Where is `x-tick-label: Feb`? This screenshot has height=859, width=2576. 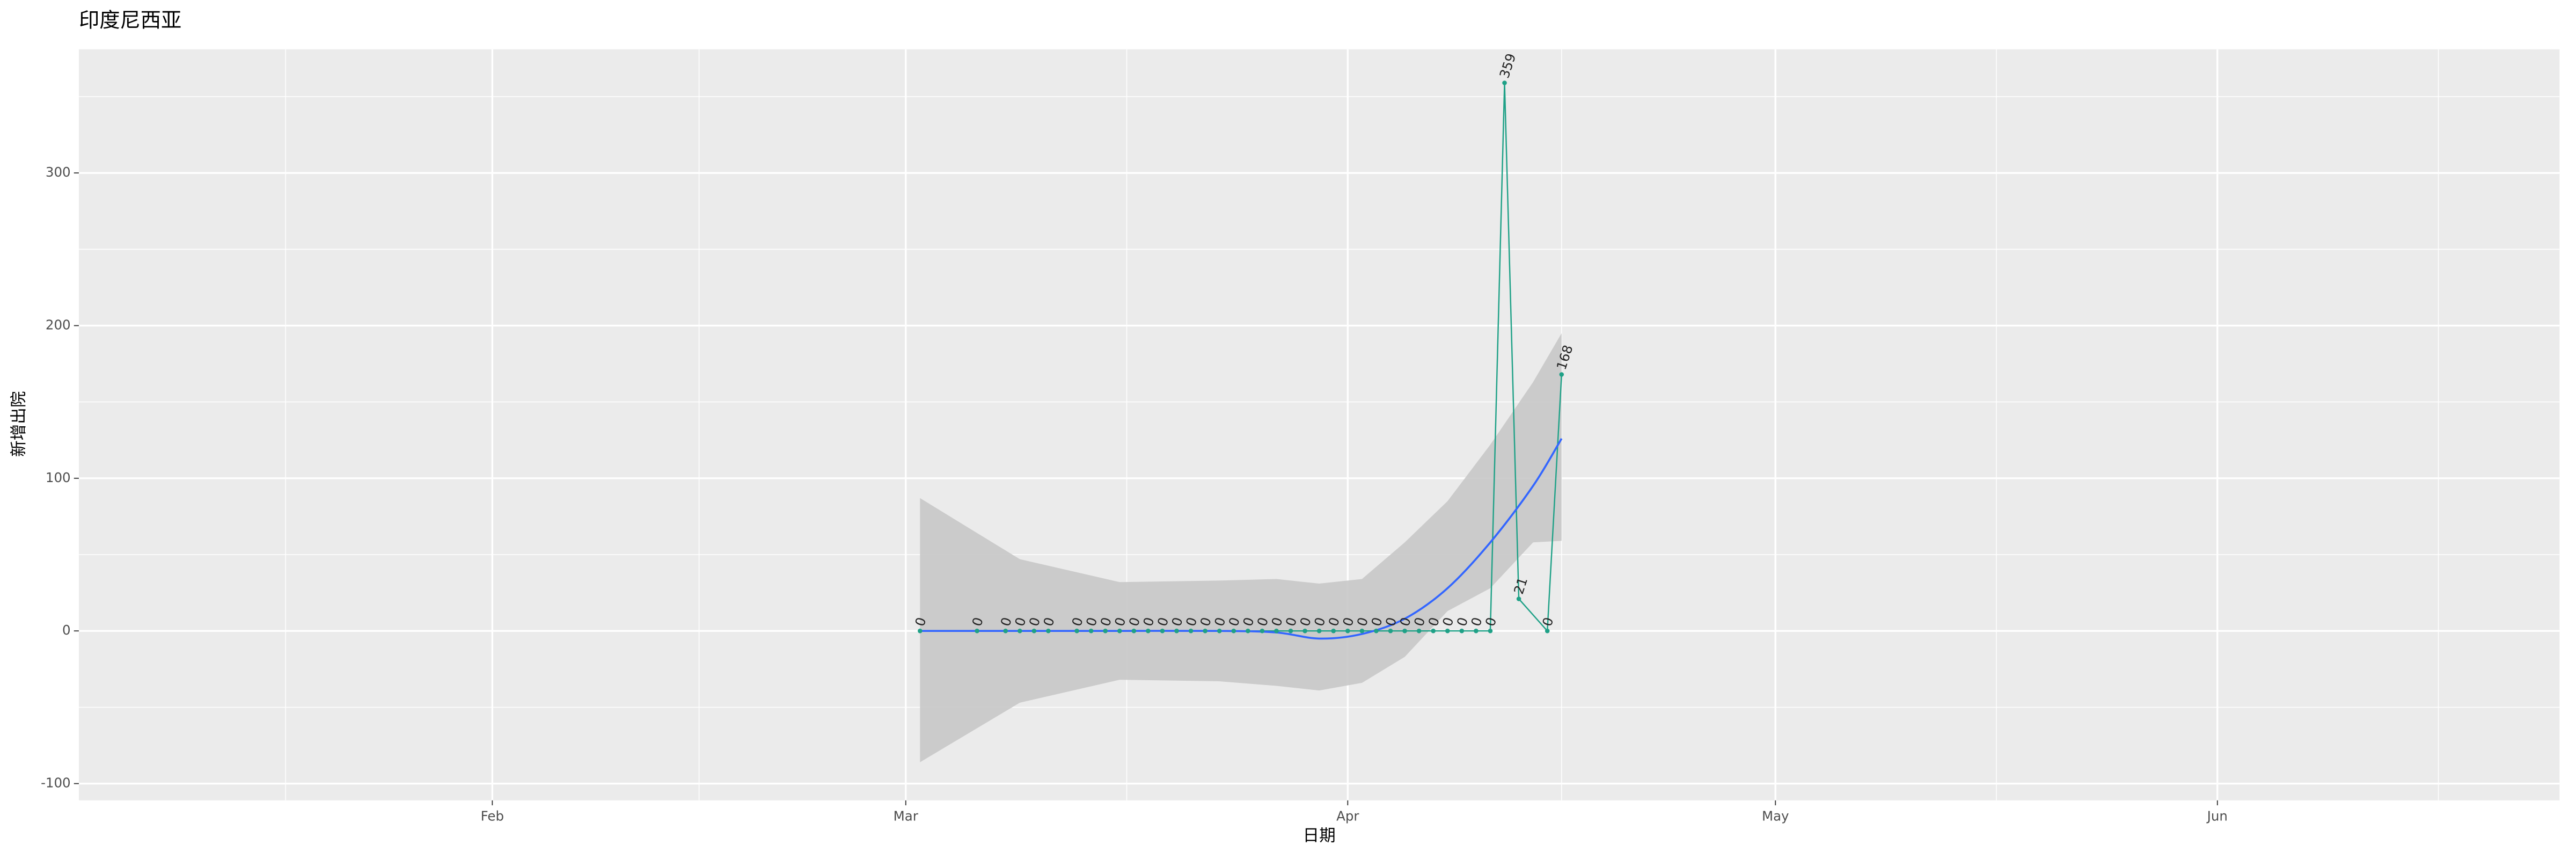
x-tick-label: Feb is located at coordinates (492, 816).